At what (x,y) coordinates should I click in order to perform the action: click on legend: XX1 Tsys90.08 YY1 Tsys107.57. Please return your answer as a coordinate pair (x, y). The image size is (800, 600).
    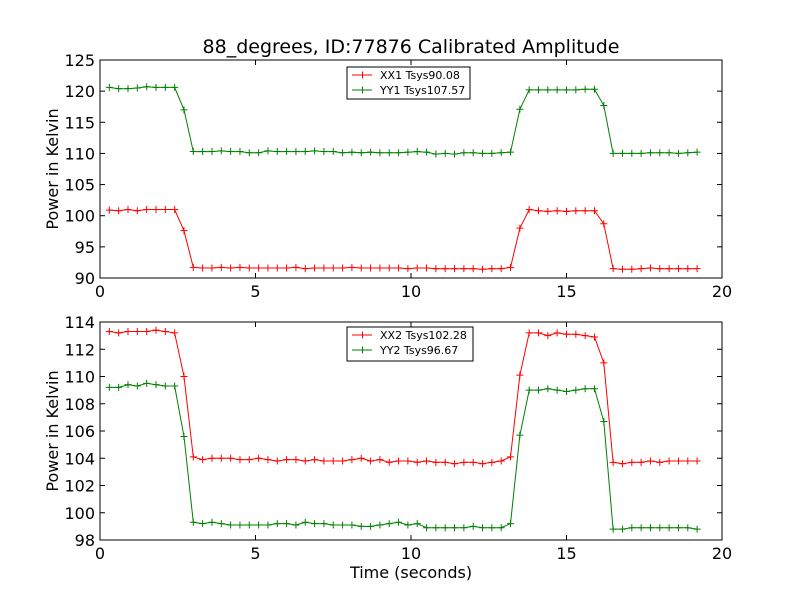
    Looking at the image, I should click on (408, 83).